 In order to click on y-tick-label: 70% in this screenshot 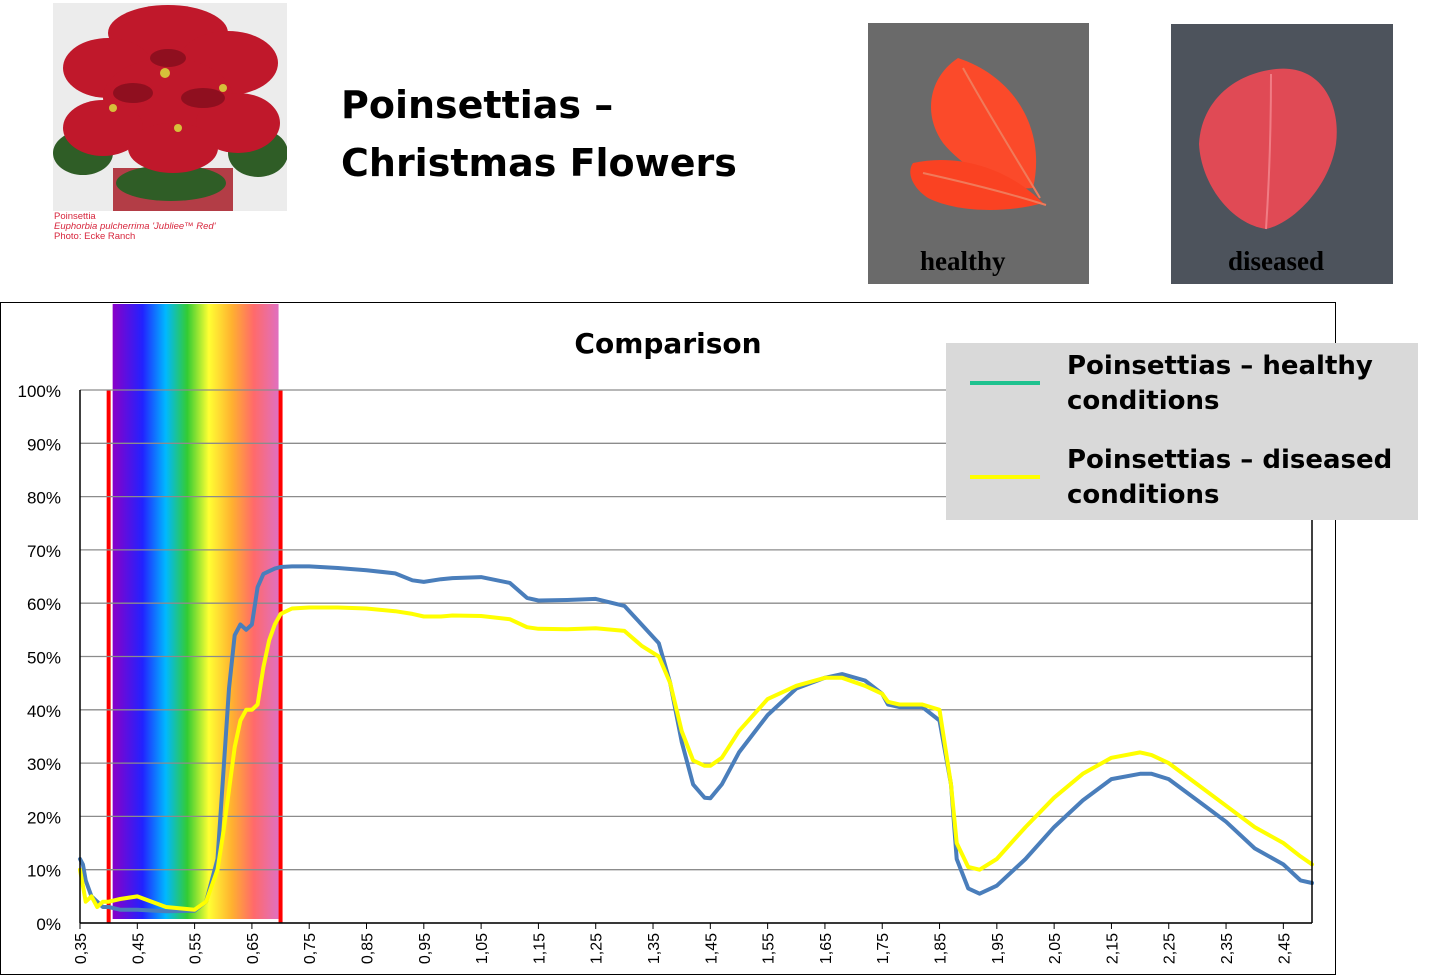, I will do `click(44, 551)`.